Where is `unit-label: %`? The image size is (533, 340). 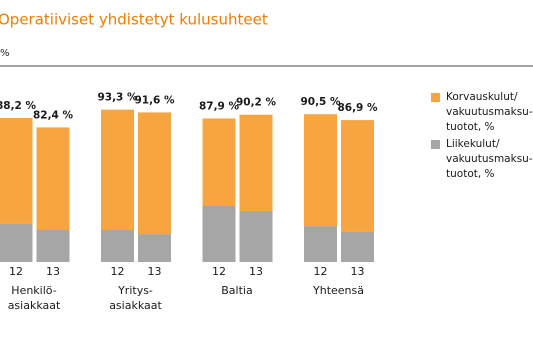
unit-label: % is located at coordinates (5, 53).